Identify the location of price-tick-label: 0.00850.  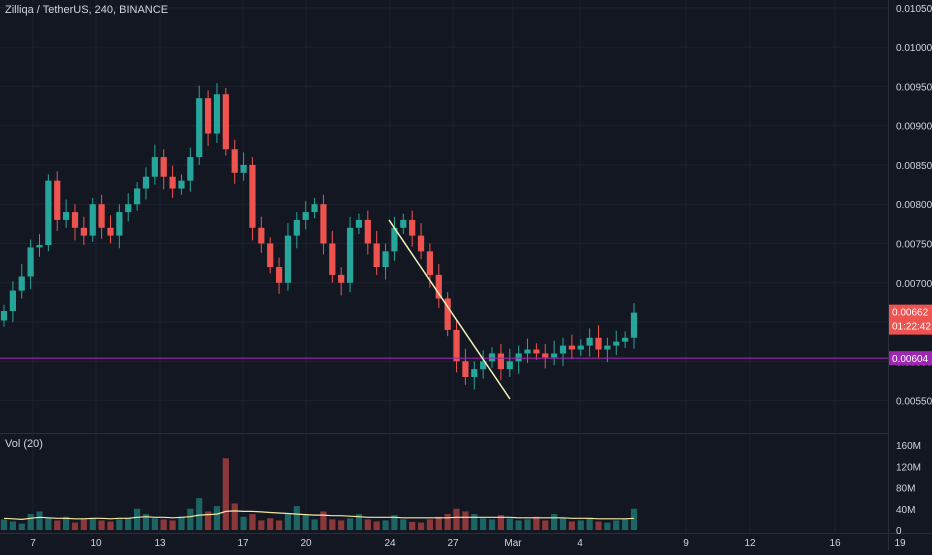
(914, 166).